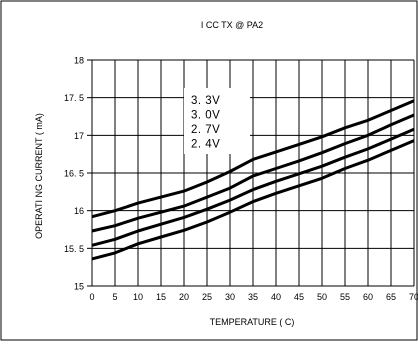  I want to click on x-tick-label: 5, so click(114, 297).